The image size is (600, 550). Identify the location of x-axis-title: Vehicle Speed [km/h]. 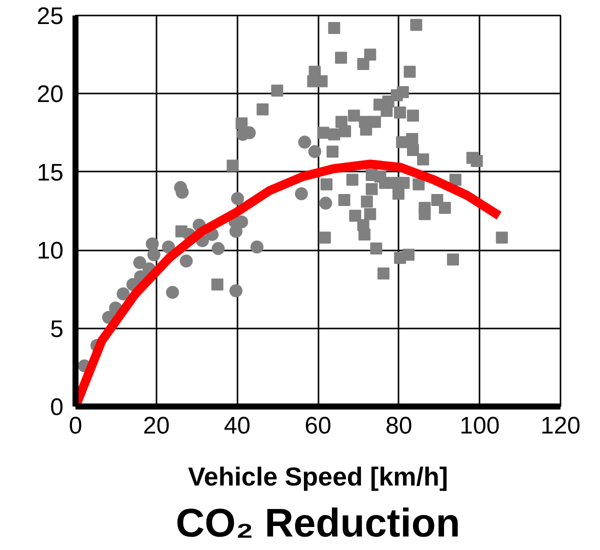
(318, 477).